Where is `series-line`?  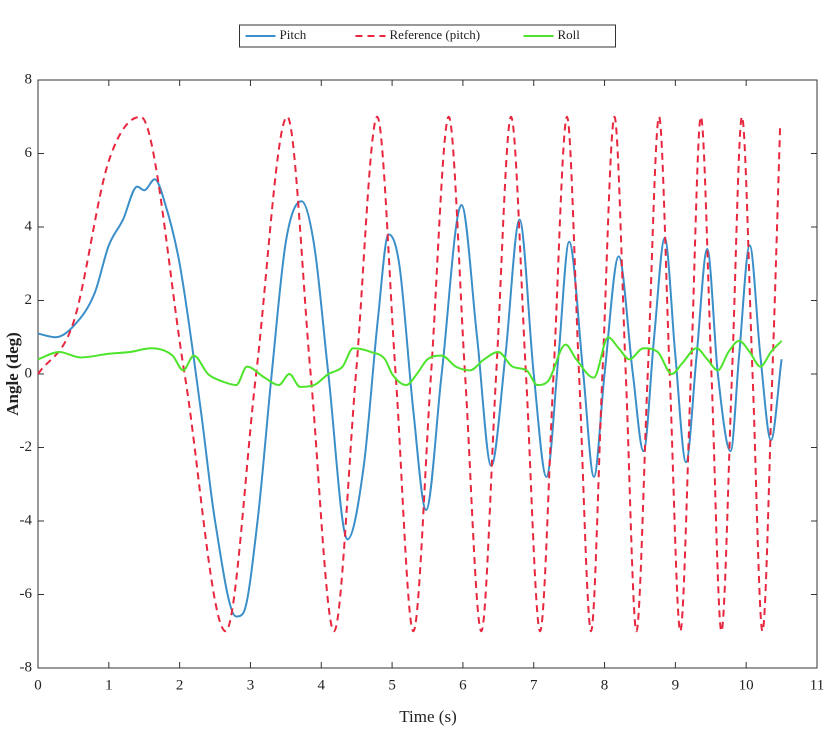 series-line is located at coordinates (410, 362).